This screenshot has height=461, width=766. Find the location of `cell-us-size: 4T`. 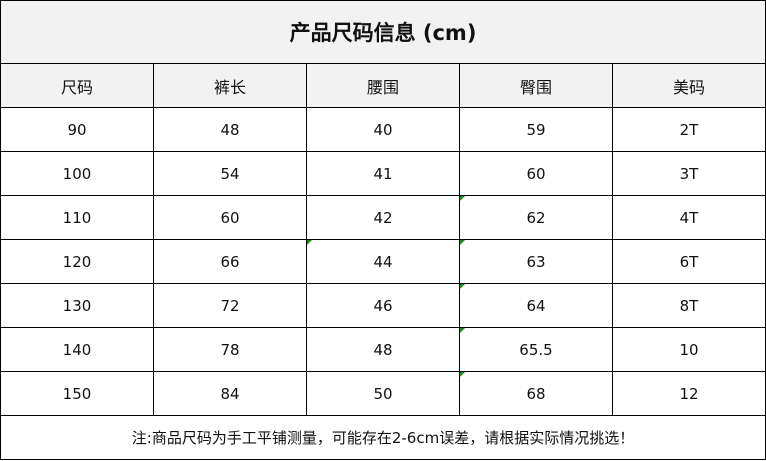

cell-us-size: 4T is located at coordinates (689, 217).